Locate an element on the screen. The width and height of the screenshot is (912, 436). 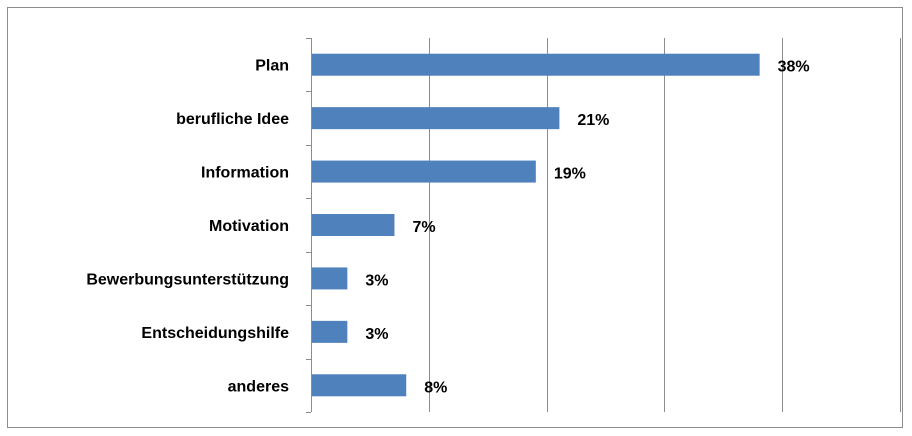
data-label: 8% is located at coordinates (435, 387).